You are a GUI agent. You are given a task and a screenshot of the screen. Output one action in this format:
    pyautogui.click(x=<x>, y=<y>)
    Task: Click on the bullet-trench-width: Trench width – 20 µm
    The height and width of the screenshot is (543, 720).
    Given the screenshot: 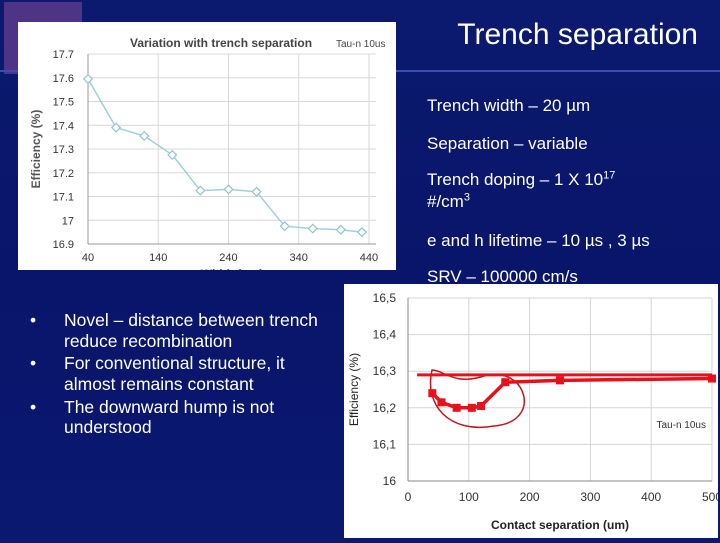 What is the action you would take?
    pyautogui.click(x=509, y=105)
    